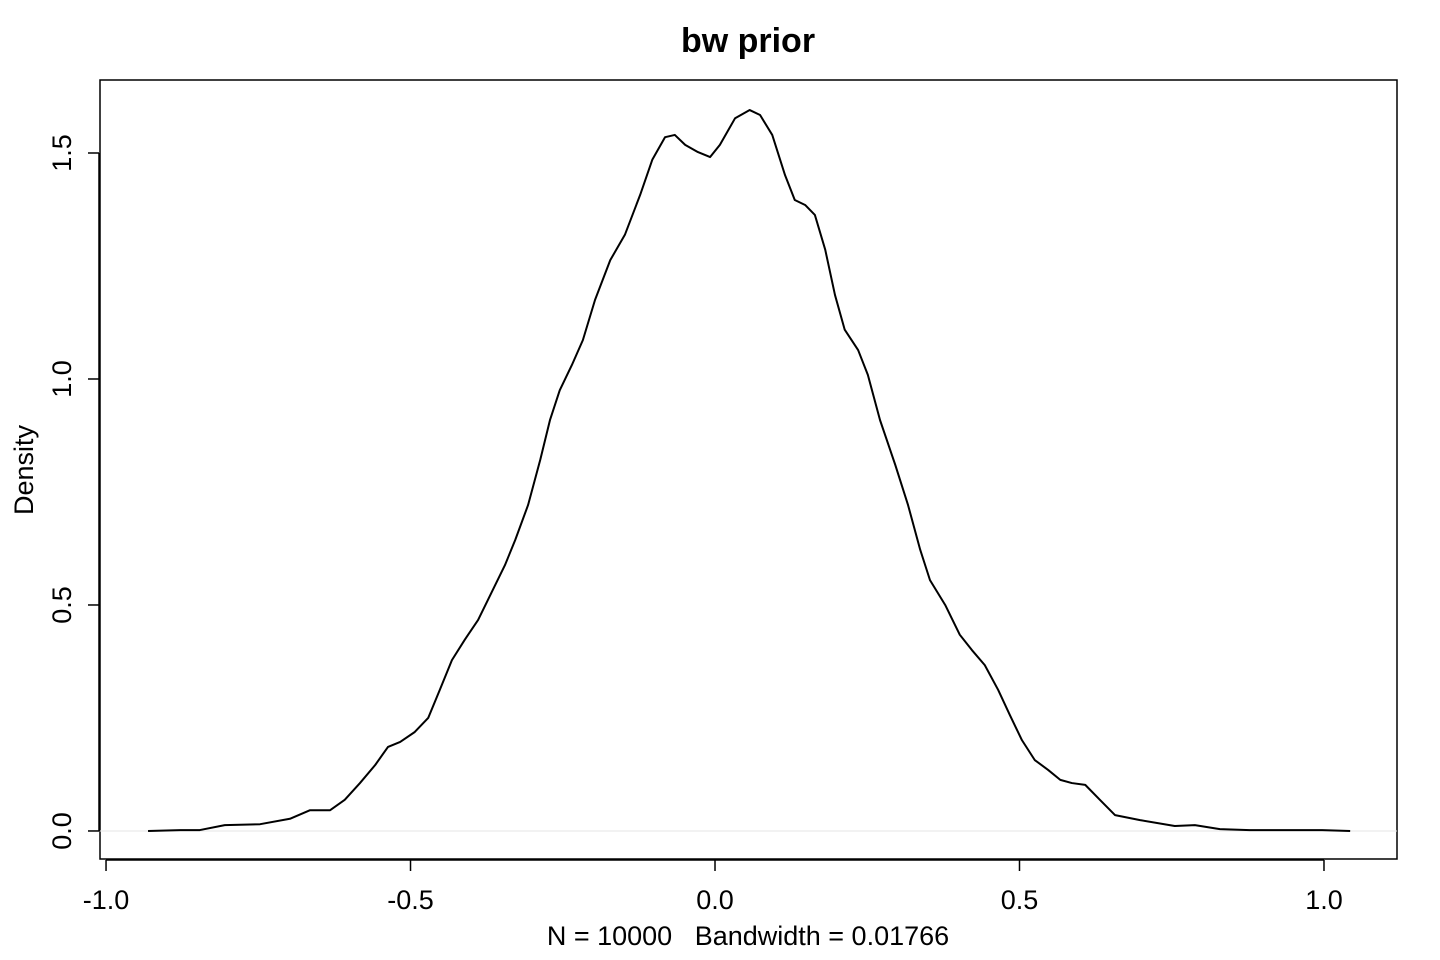 This screenshot has height=960, width=1440. What do you see at coordinates (106, 900) in the screenshot?
I see `x-tick-label: -1.0` at bounding box center [106, 900].